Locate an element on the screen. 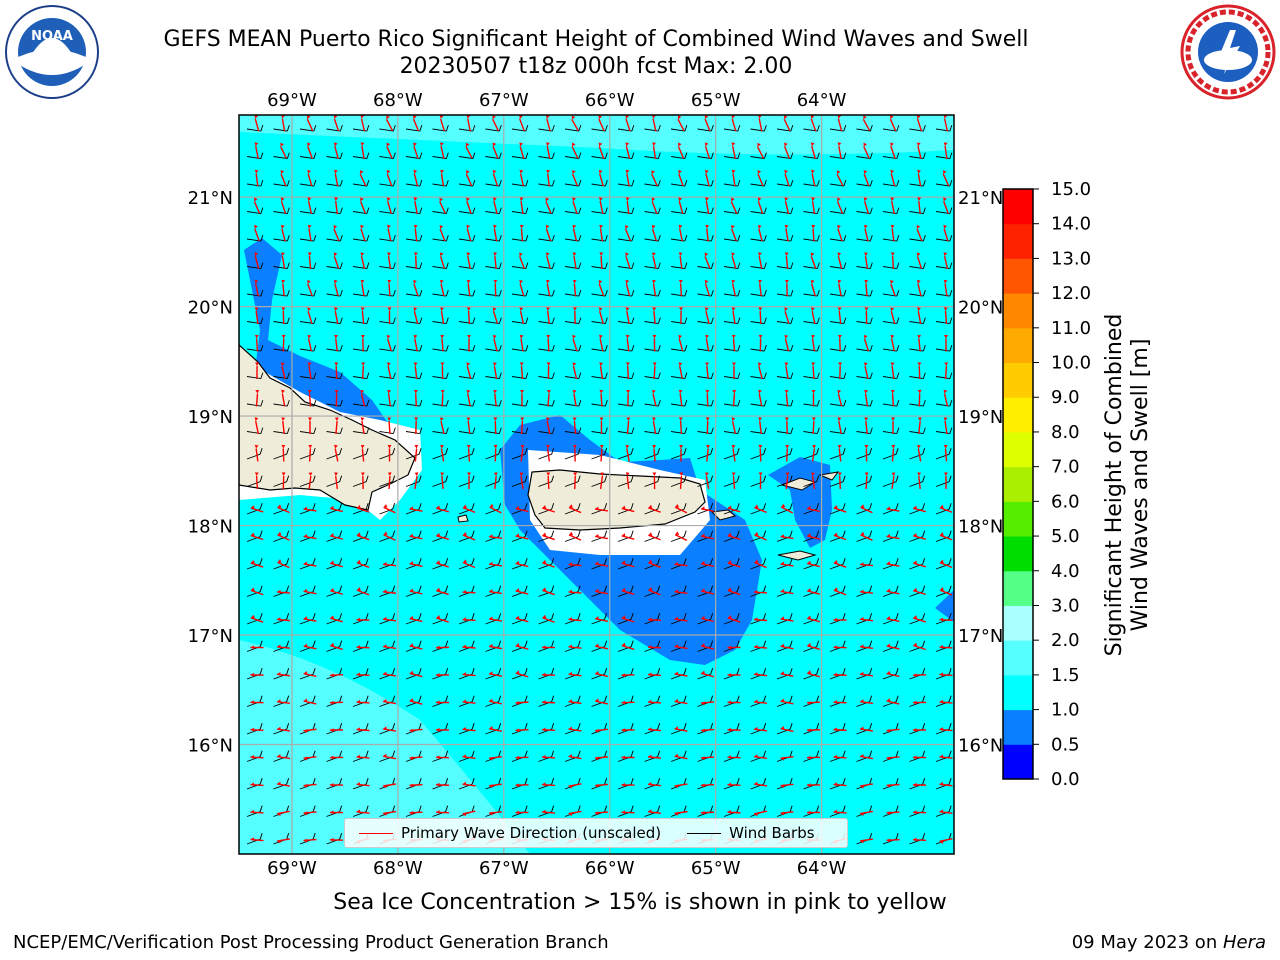 This screenshot has width=1280, height=960. lon-tick-label: 65°W is located at coordinates (716, 868).